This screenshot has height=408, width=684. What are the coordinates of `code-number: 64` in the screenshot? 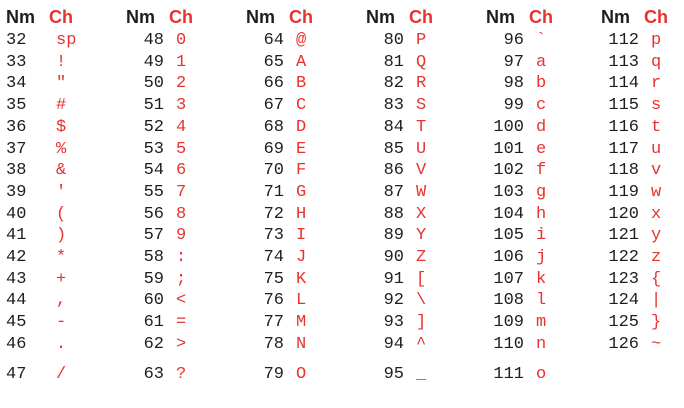 It's located at (273, 40).